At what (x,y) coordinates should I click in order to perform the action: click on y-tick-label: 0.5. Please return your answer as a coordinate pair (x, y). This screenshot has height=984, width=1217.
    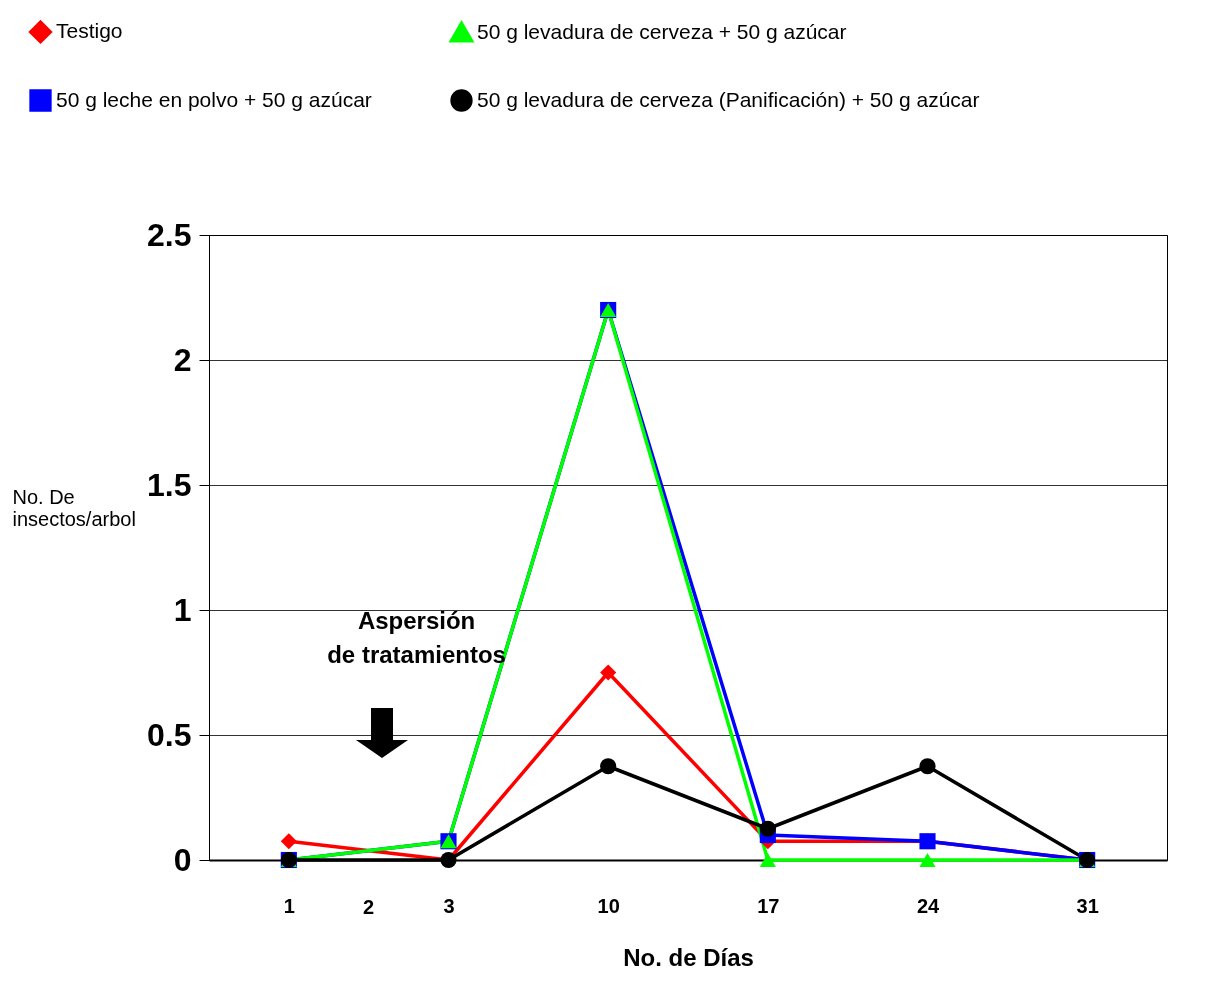
    Looking at the image, I should click on (169, 734).